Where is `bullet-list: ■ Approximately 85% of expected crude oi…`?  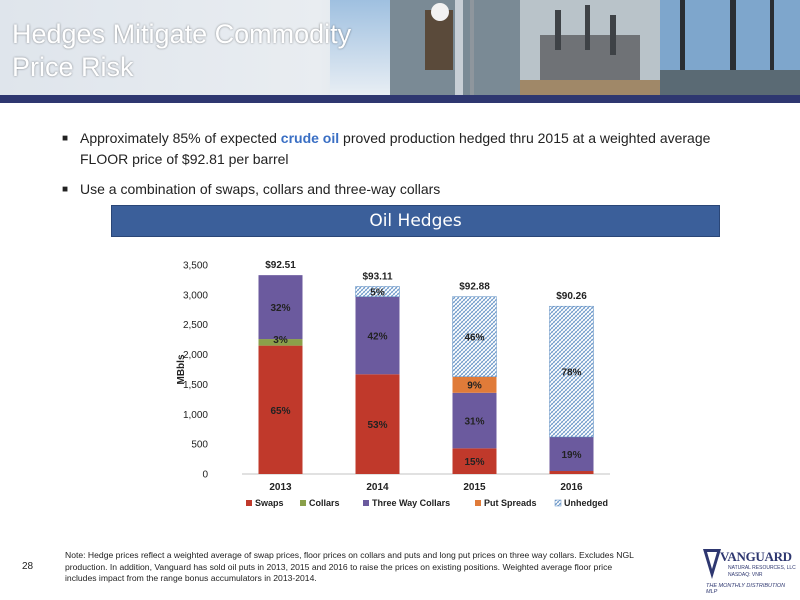 bullet-list: ■ Approximately 85% of expected crude oi… is located at coordinates (412, 168).